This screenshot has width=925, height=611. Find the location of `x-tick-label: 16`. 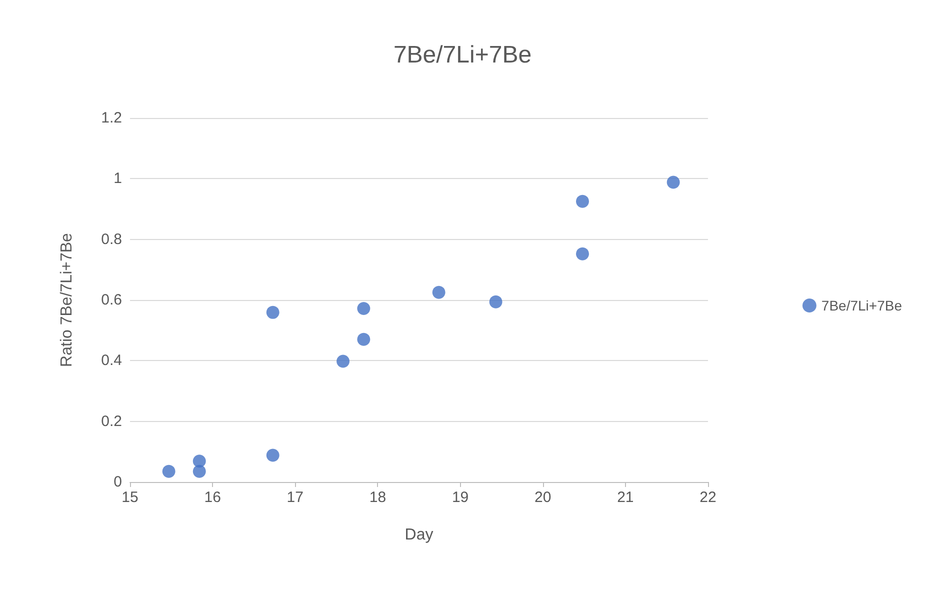

x-tick-label: 16 is located at coordinates (212, 497).